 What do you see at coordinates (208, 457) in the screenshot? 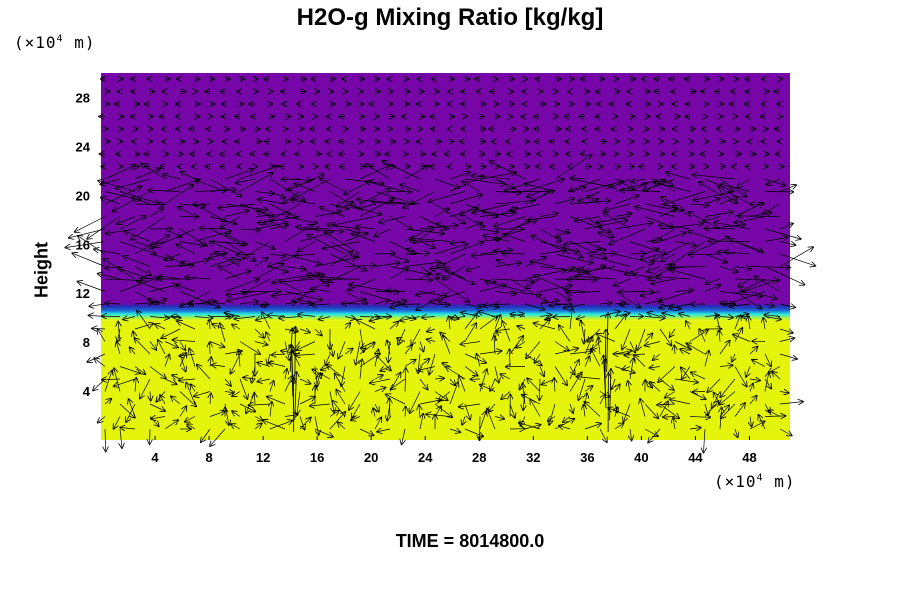
I see `x-tick-label: 8` at bounding box center [208, 457].